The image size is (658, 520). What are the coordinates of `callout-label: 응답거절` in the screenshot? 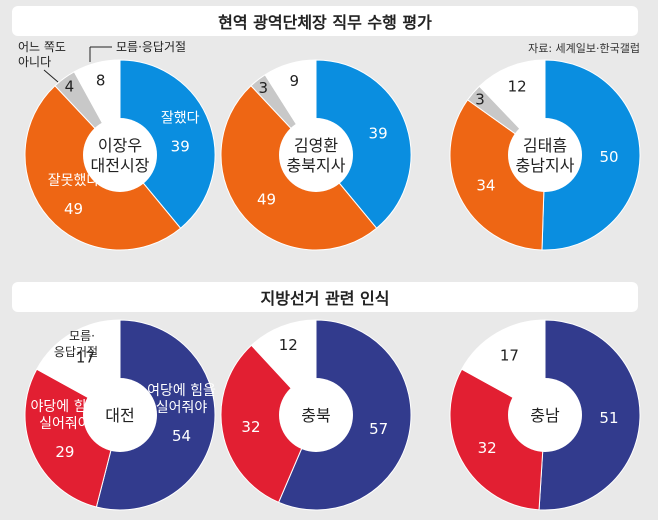 It's located at (76, 352).